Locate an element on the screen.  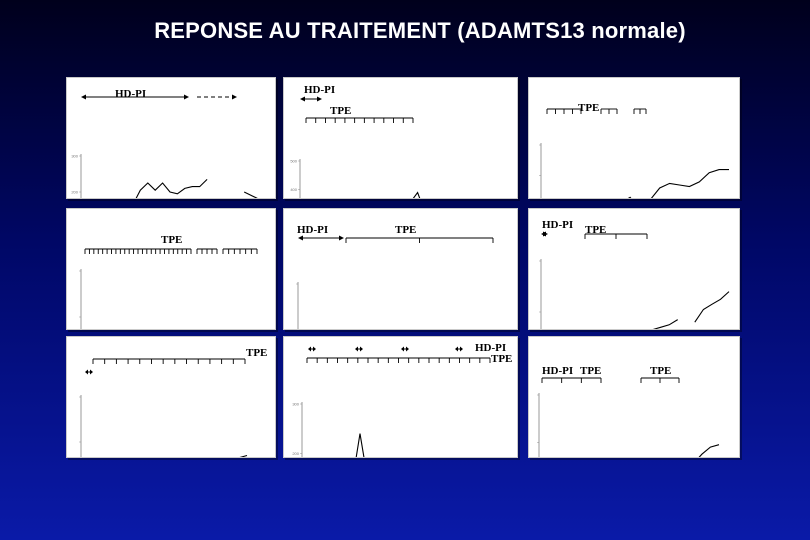
chart-panel-9: HD-PI TPE TPE is located at coordinates (634, 397).